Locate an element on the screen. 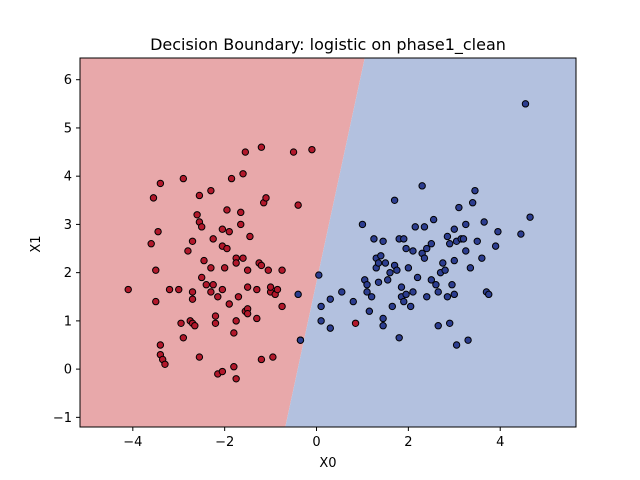  y-tick-label: 0 is located at coordinates (68, 370).